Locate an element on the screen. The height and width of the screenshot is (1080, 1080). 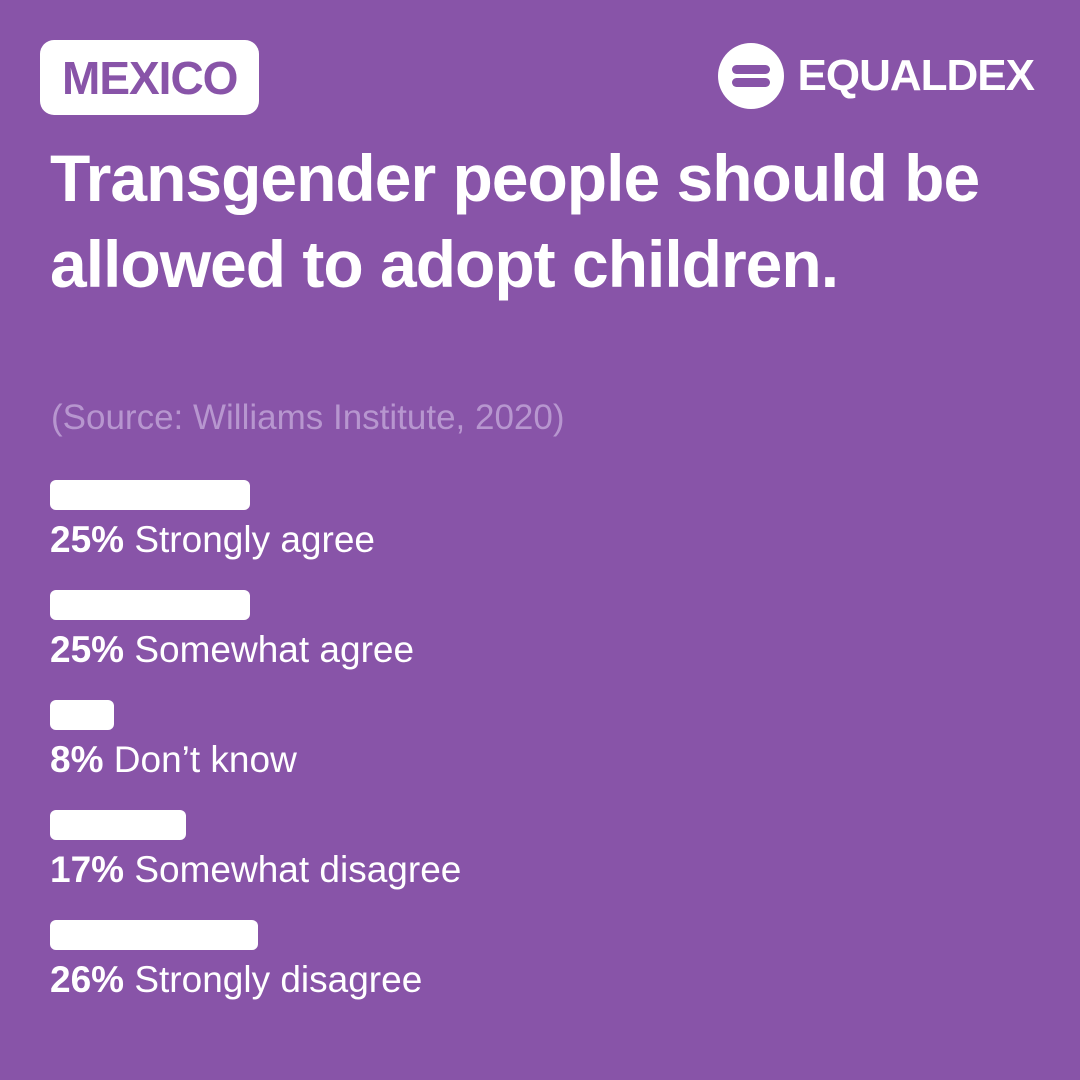
category-label: Somewhat disagree is located at coordinates (298, 869).